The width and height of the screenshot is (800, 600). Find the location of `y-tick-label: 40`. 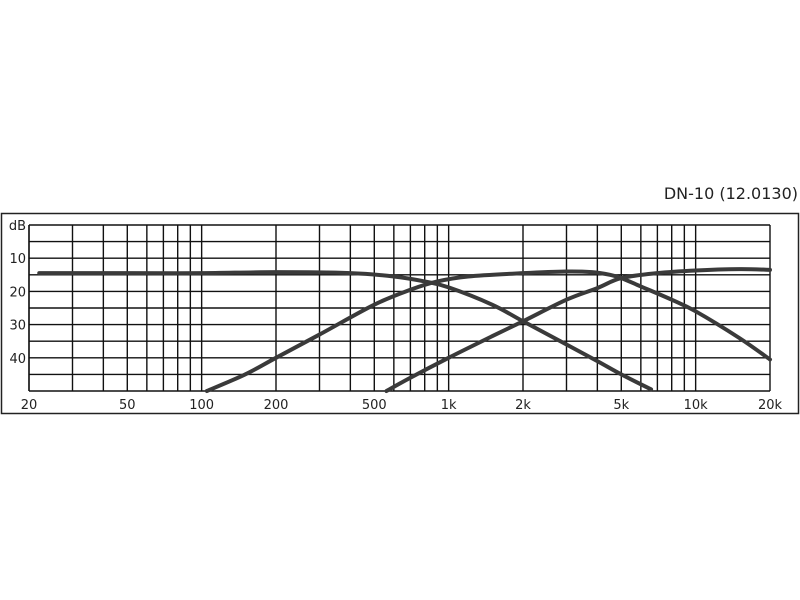

y-tick-label: 40 is located at coordinates (17, 359).